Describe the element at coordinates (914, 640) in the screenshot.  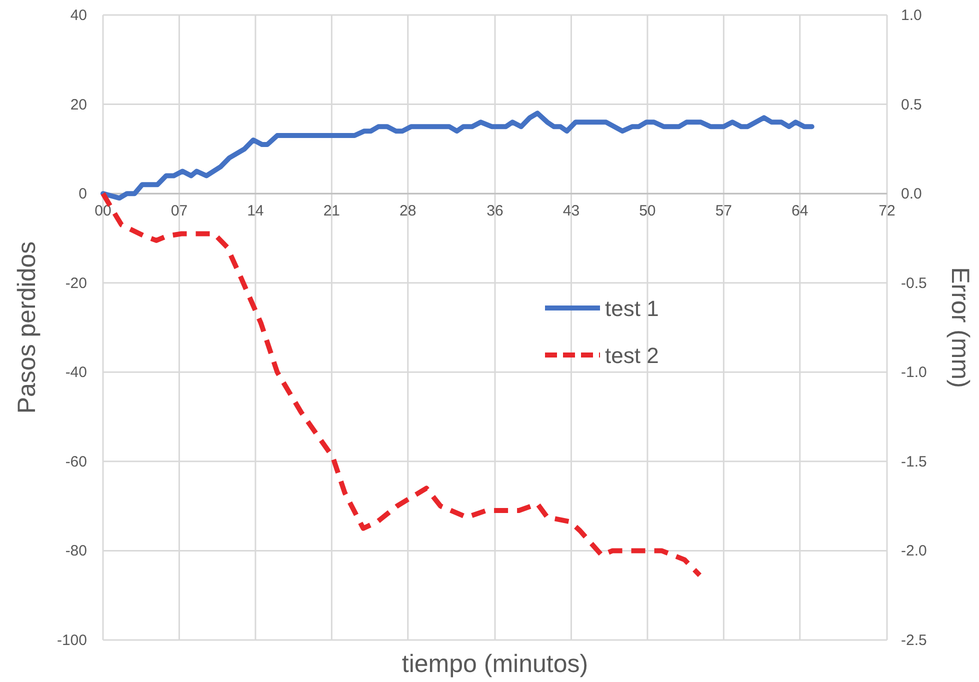
I see `y2-tick-label: -2.5` at that location.